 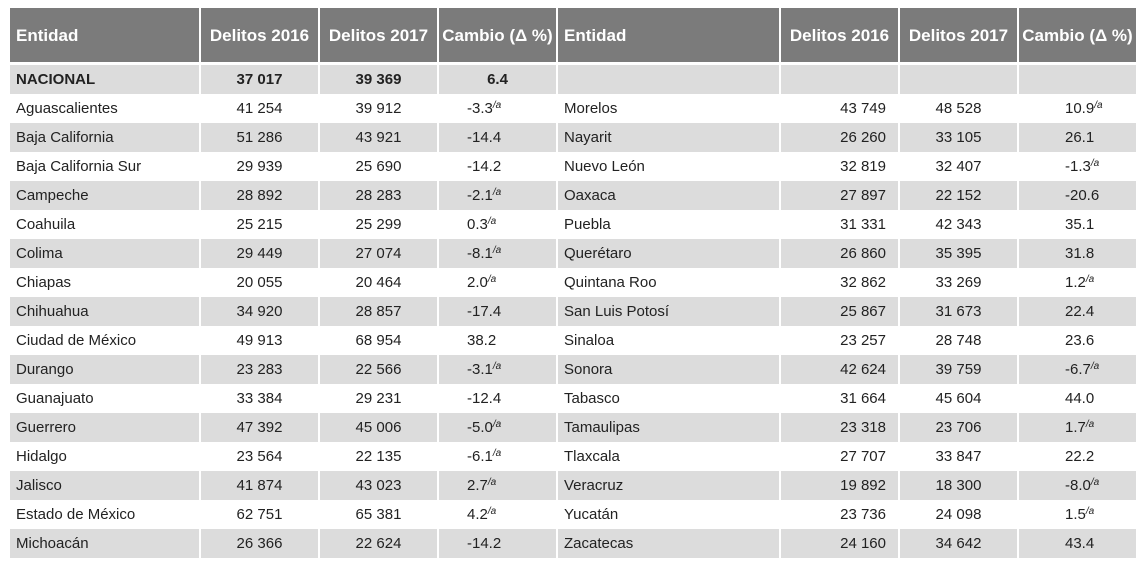 What do you see at coordinates (477, 282) in the screenshot?
I see `cambio-value: 2.0` at bounding box center [477, 282].